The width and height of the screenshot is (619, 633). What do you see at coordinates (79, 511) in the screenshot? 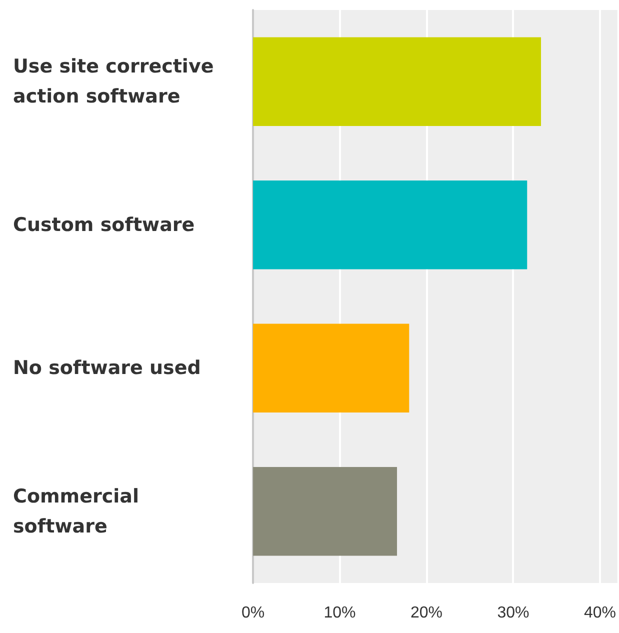
I see `y-tick-label: Commercial software` at bounding box center [79, 511].